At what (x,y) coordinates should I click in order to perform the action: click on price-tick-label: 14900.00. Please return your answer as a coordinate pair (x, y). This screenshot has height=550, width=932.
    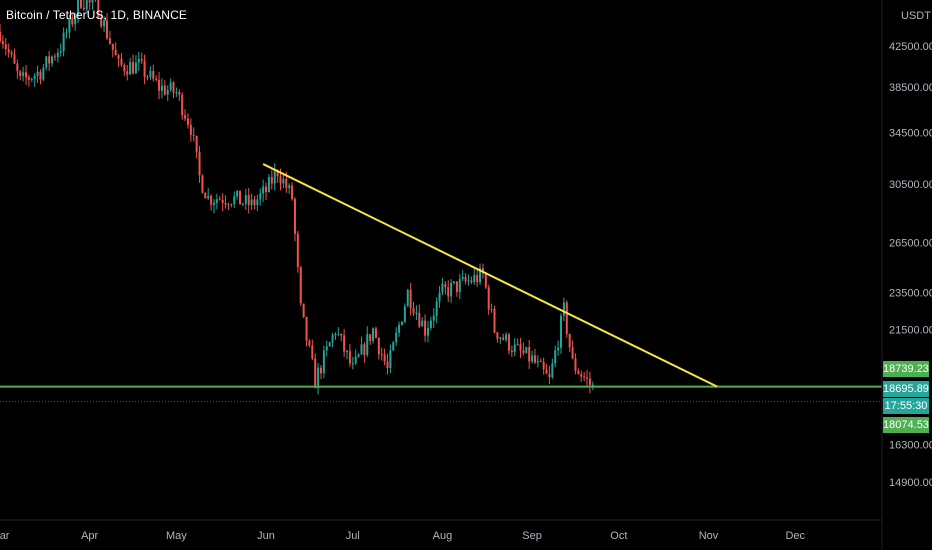
    Looking at the image, I should click on (910, 483).